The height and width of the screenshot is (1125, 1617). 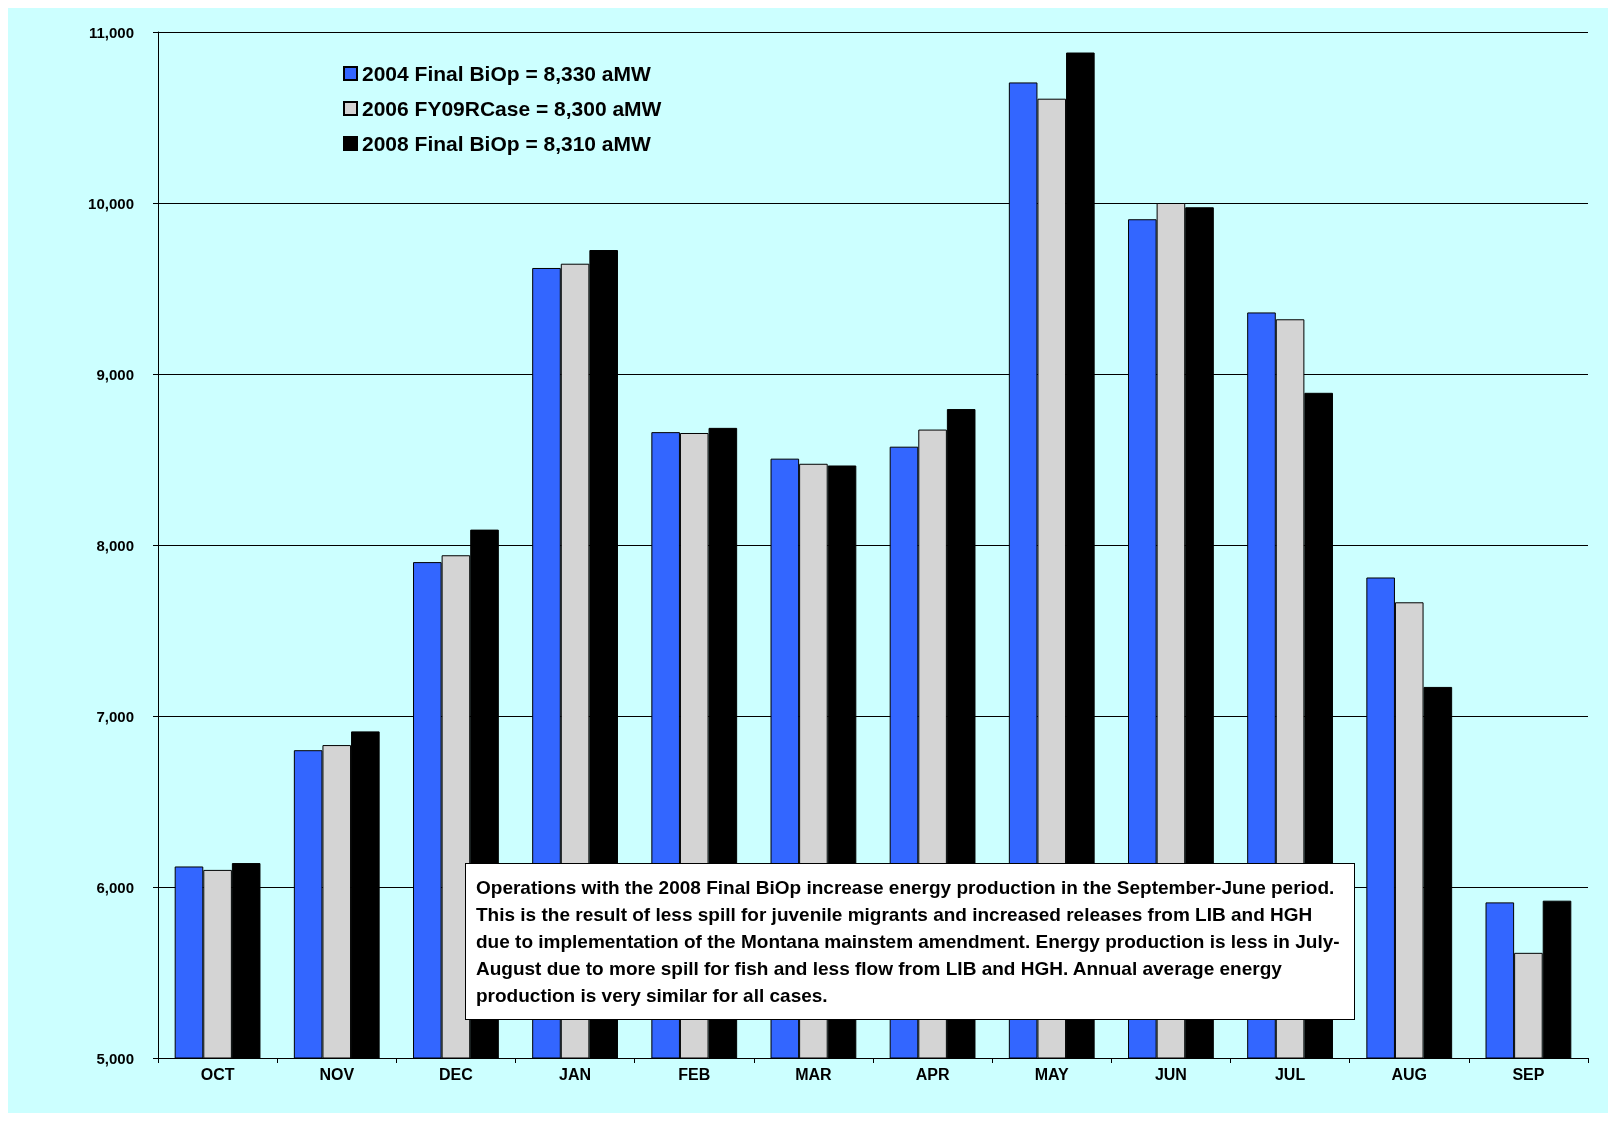 I want to click on x-tick-label: FEB, so click(x=694, y=1074).